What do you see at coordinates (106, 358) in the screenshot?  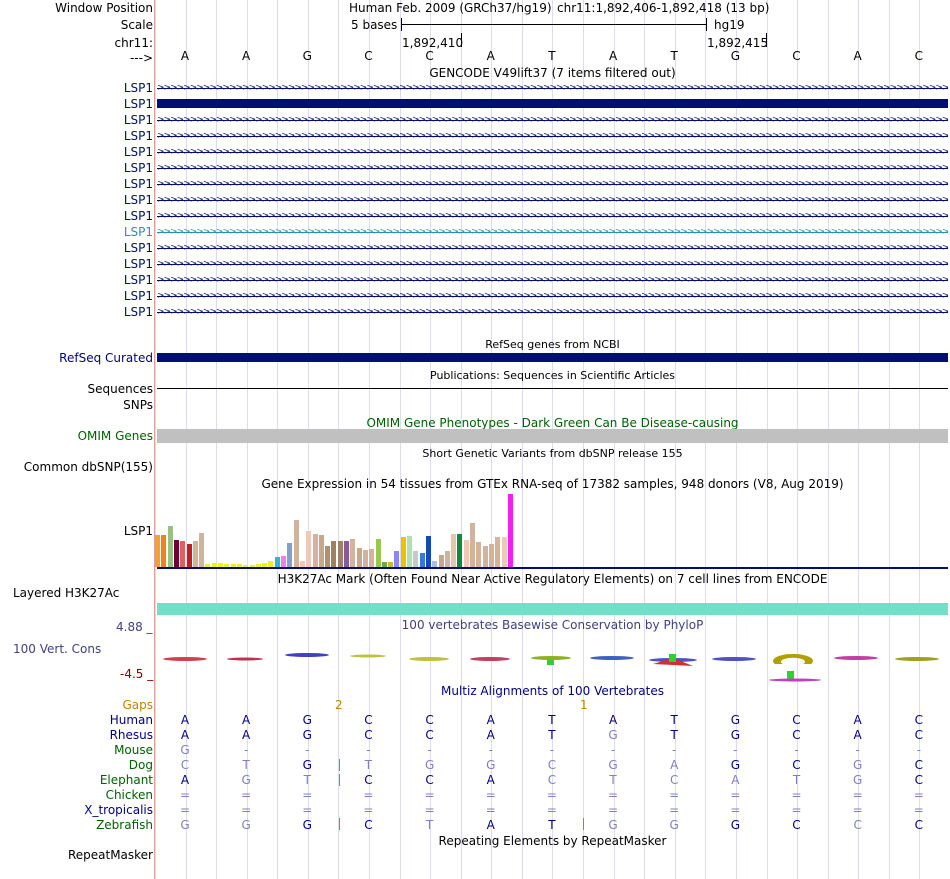 I see `refseq-label: RefSeq Curated` at bounding box center [106, 358].